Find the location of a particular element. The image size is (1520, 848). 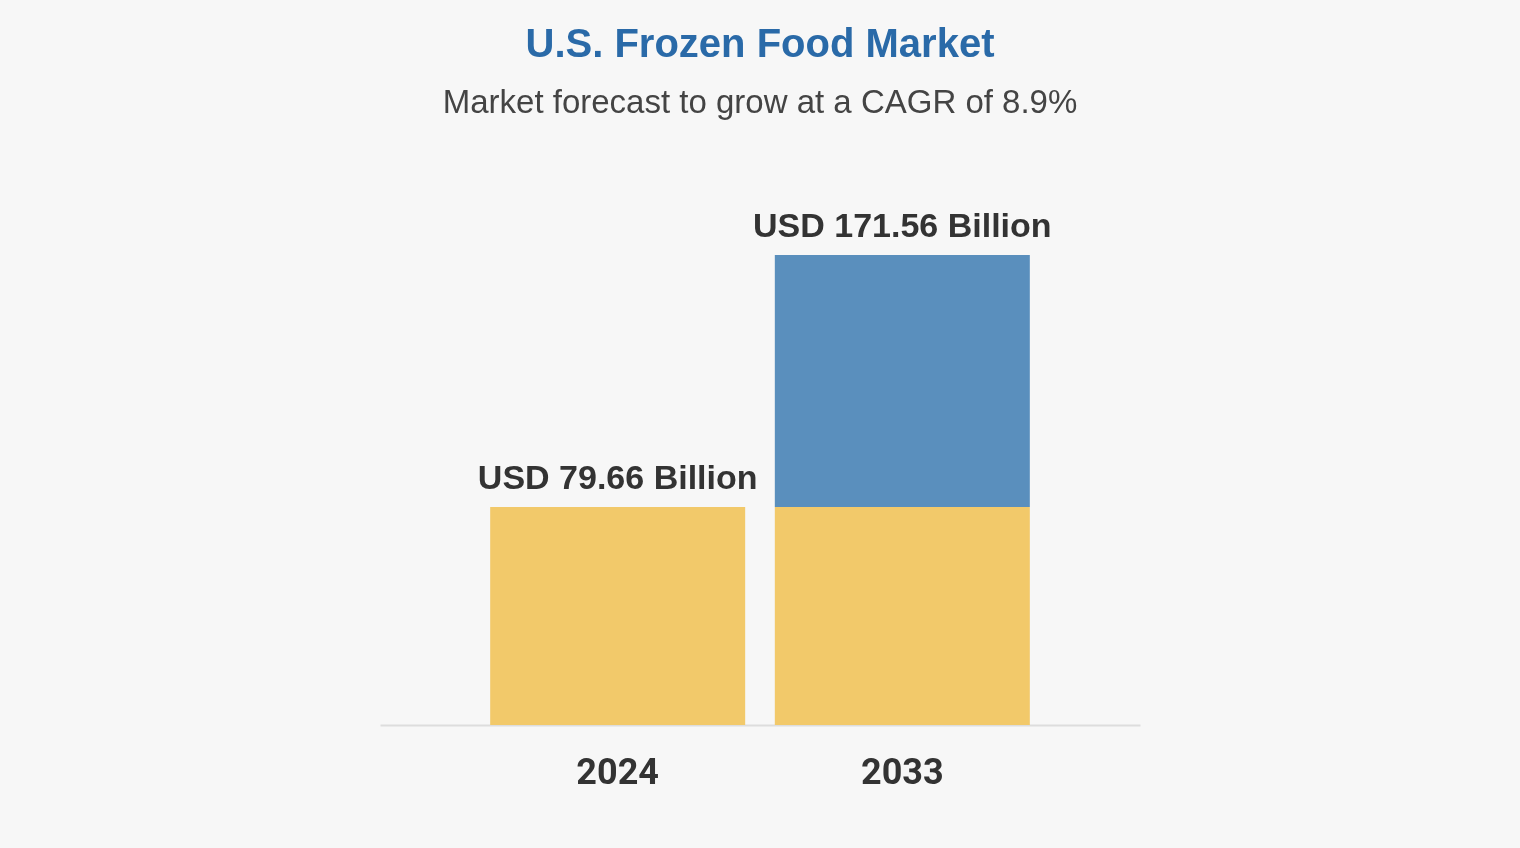

total-label: USD 171.56 Billion is located at coordinates (902, 225).